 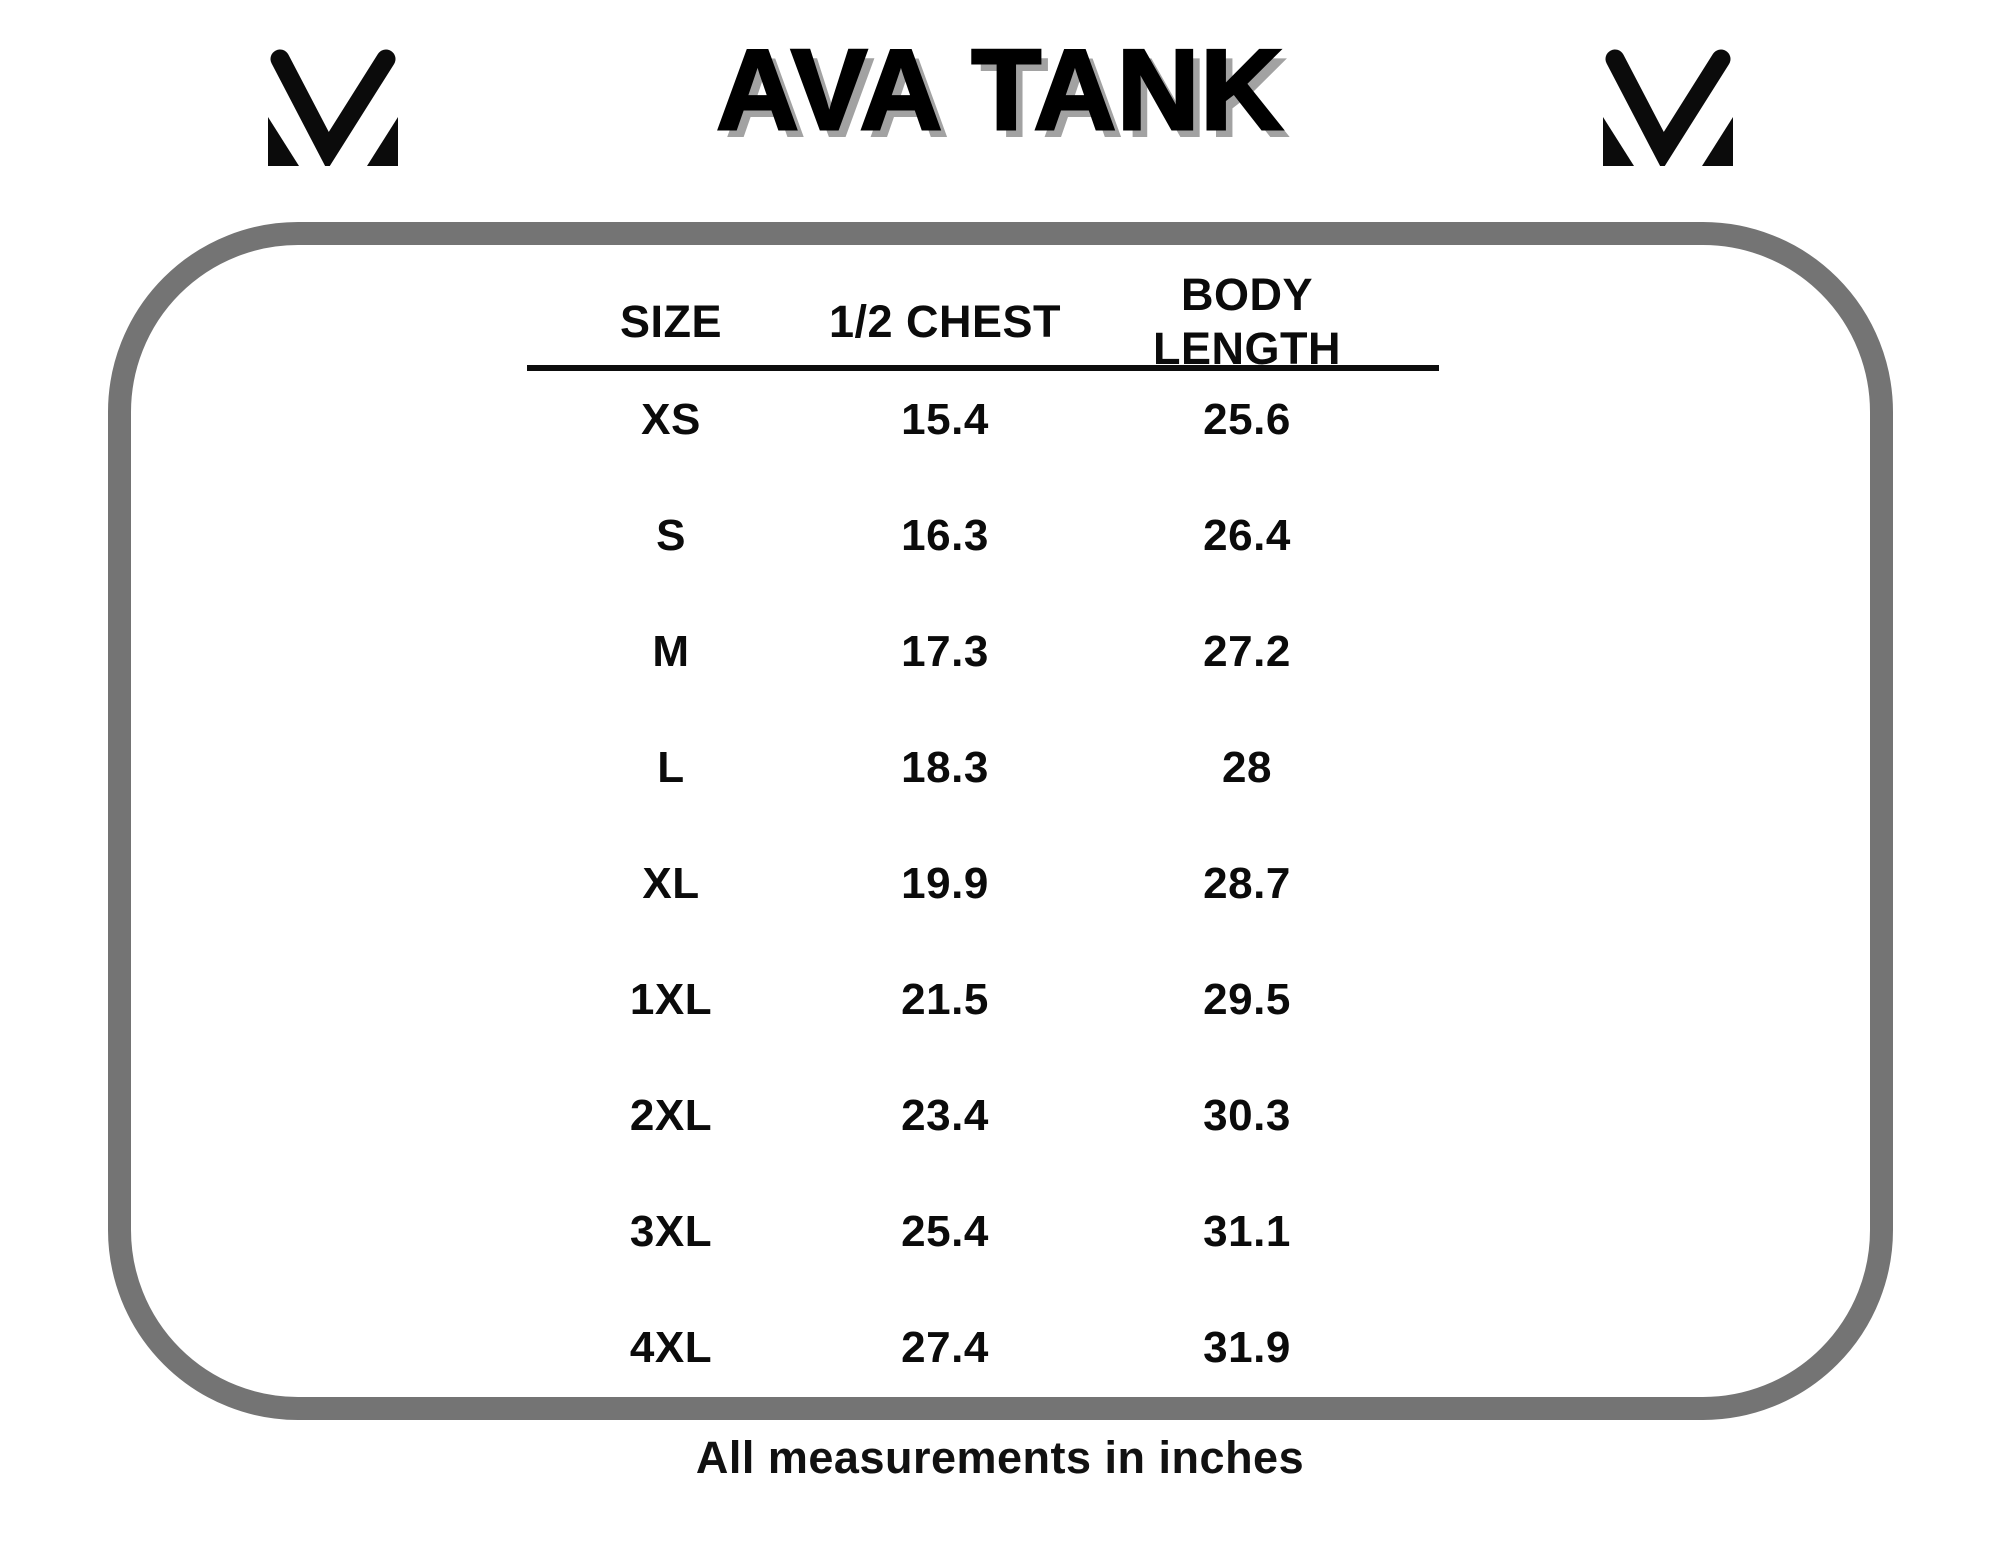 I want to click on table-row: 2XL 23.4 30.3, so click(x=990, y=1116).